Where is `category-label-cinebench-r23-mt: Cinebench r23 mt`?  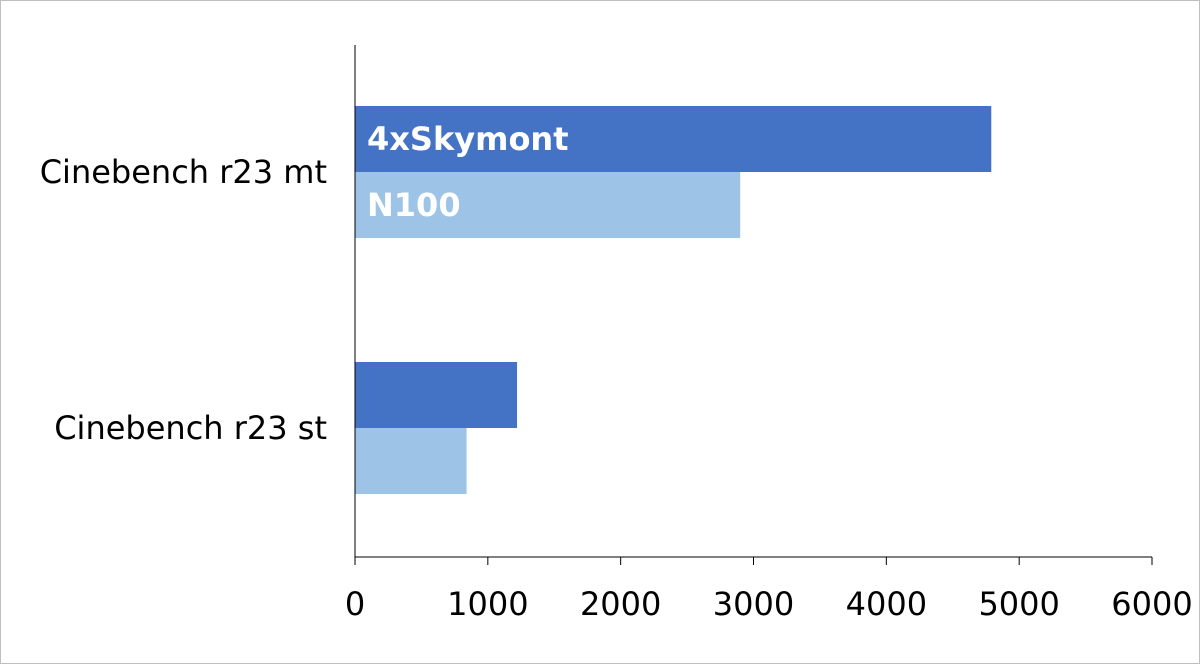 category-label-cinebench-r23-mt: Cinebench r23 mt is located at coordinates (183, 172).